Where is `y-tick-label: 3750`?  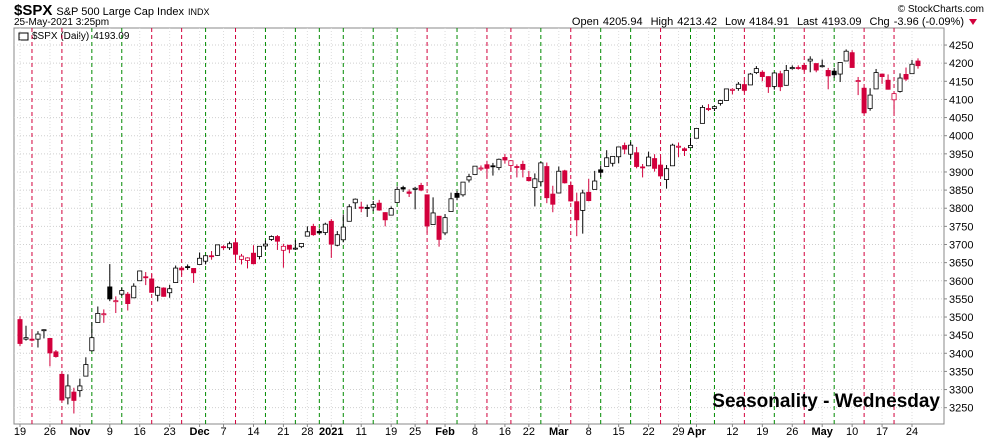
y-tick-label: 3750 is located at coordinates (961, 227).